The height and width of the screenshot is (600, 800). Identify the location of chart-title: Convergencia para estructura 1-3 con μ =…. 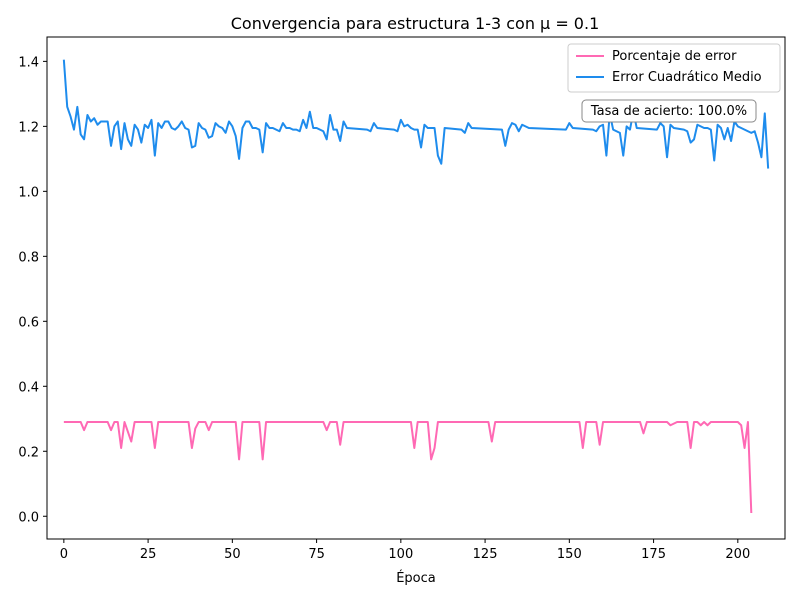
(415, 23).